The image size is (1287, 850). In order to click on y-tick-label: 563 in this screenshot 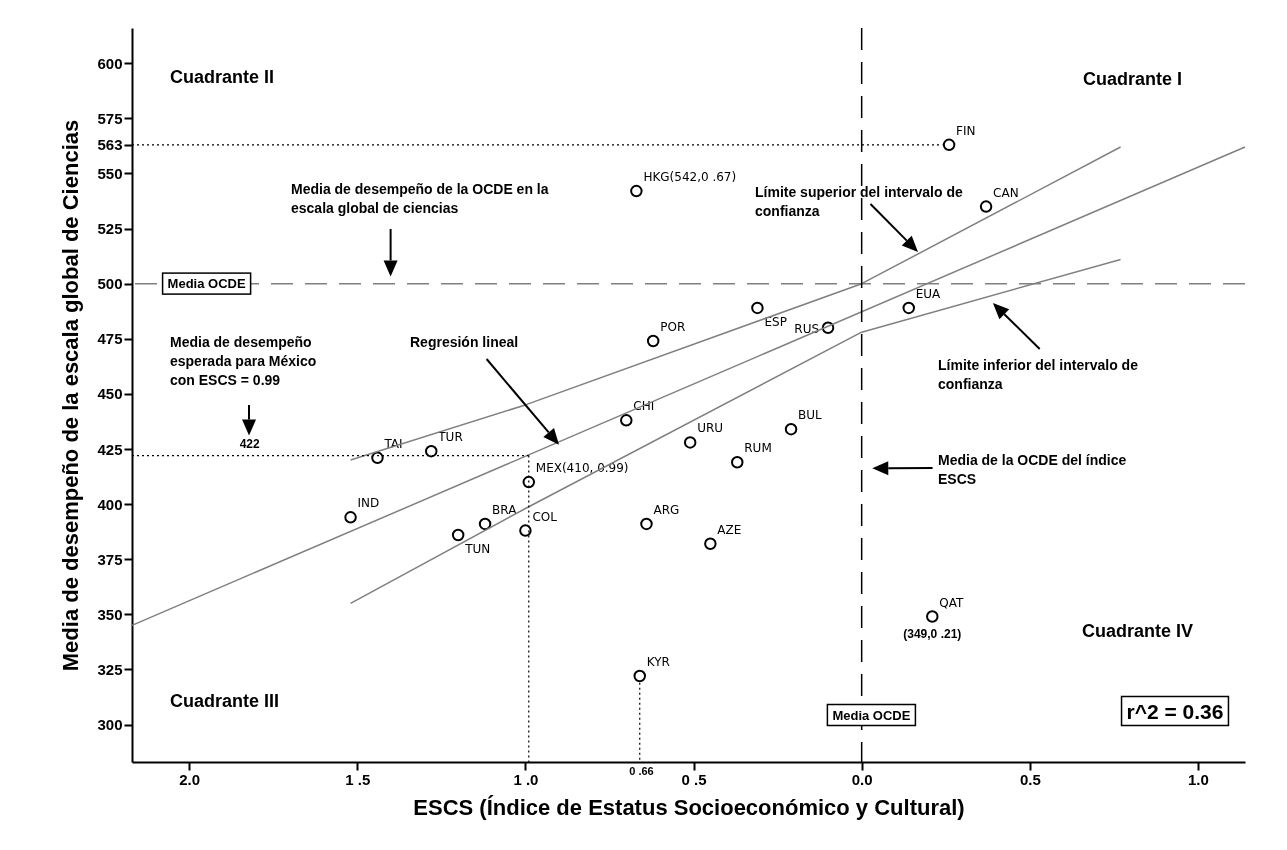, I will do `click(110, 145)`.